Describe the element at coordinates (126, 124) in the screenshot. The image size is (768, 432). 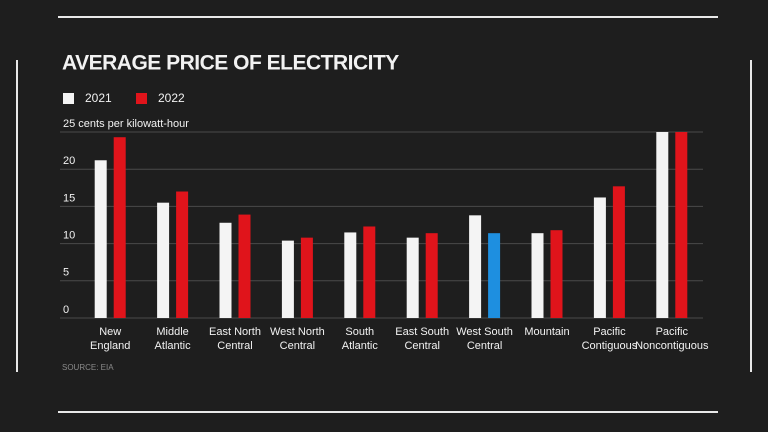
I see `y-tick-label: 25 cents per kilowatt-hour` at that location.